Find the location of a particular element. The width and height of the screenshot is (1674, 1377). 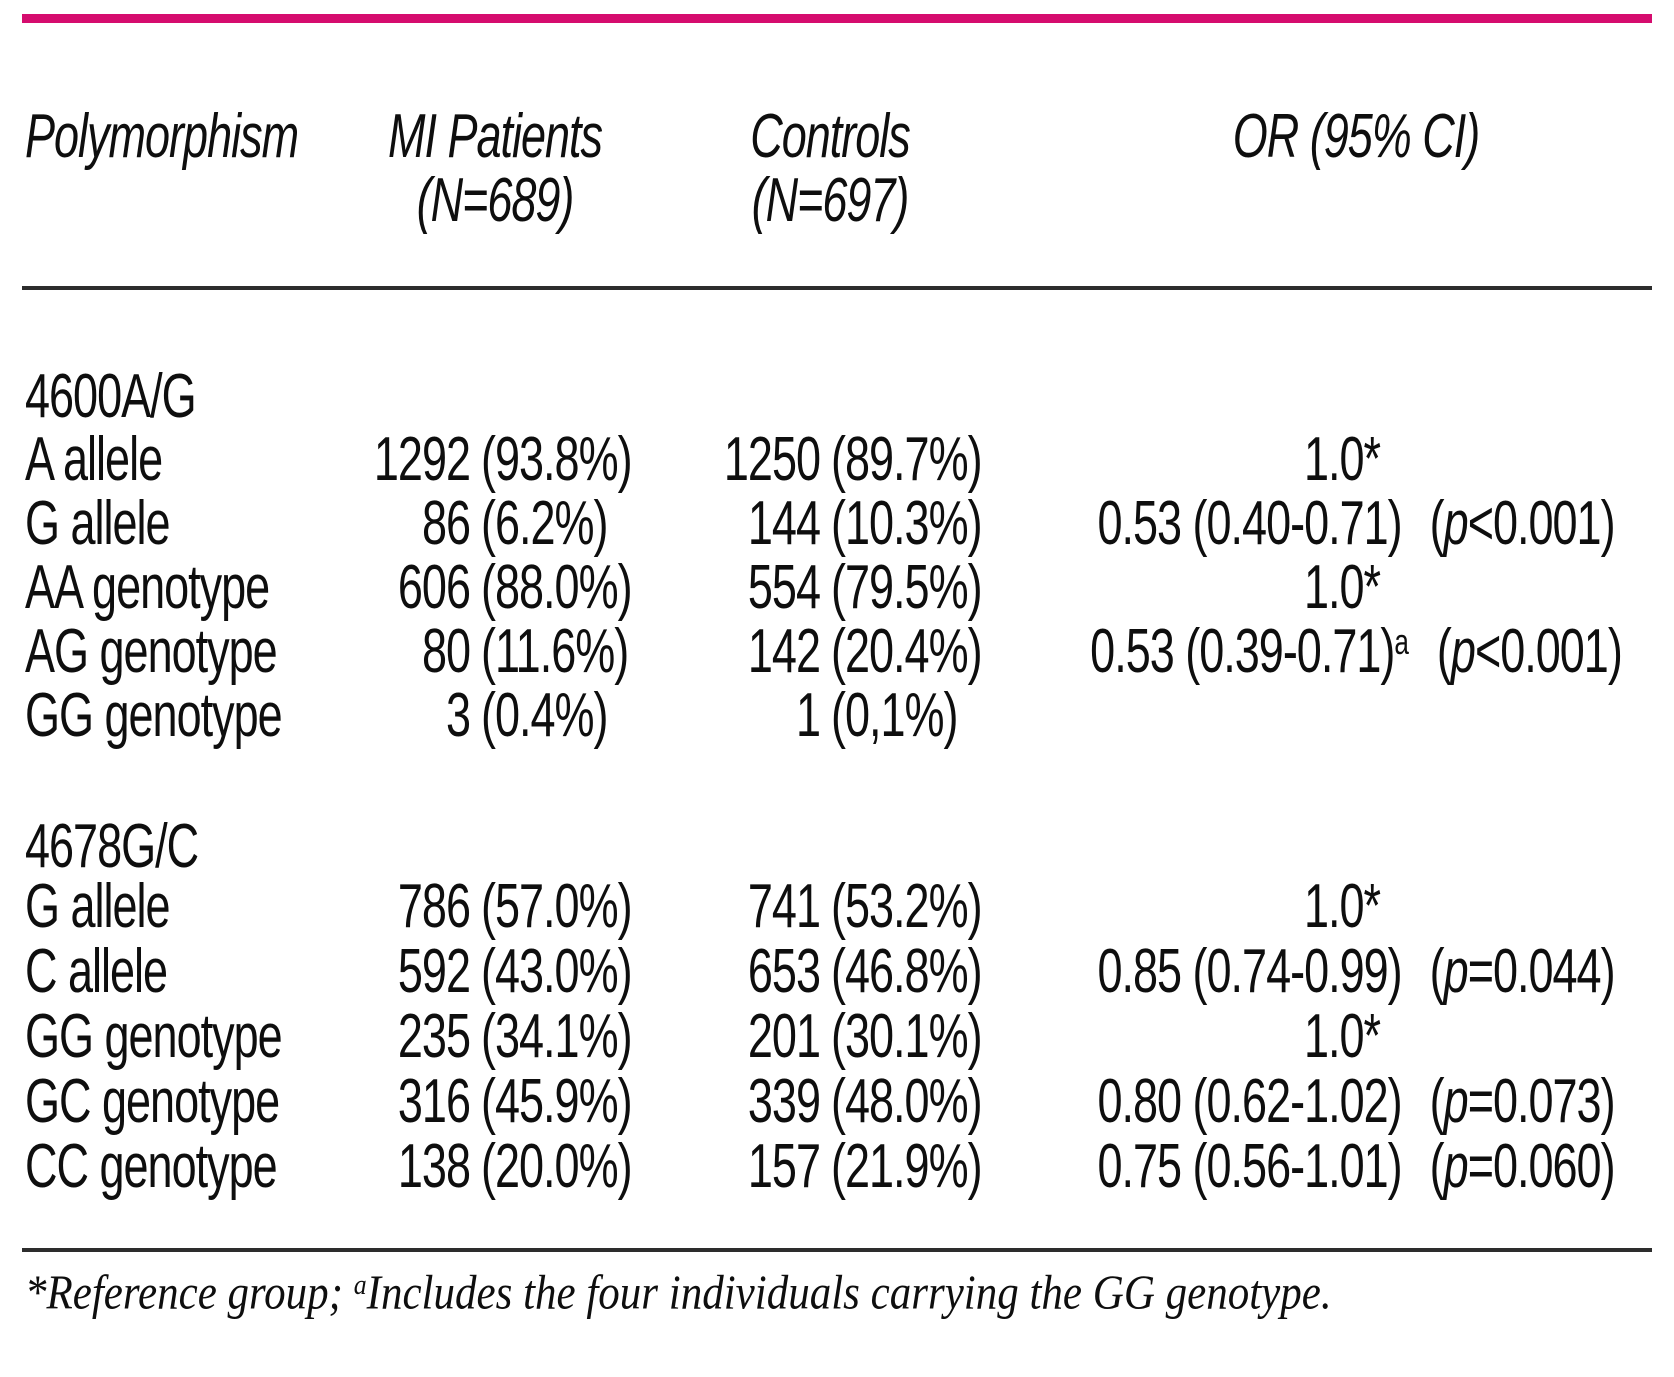

footnote-superscript-a: a is located at coordinates (360, 1284).